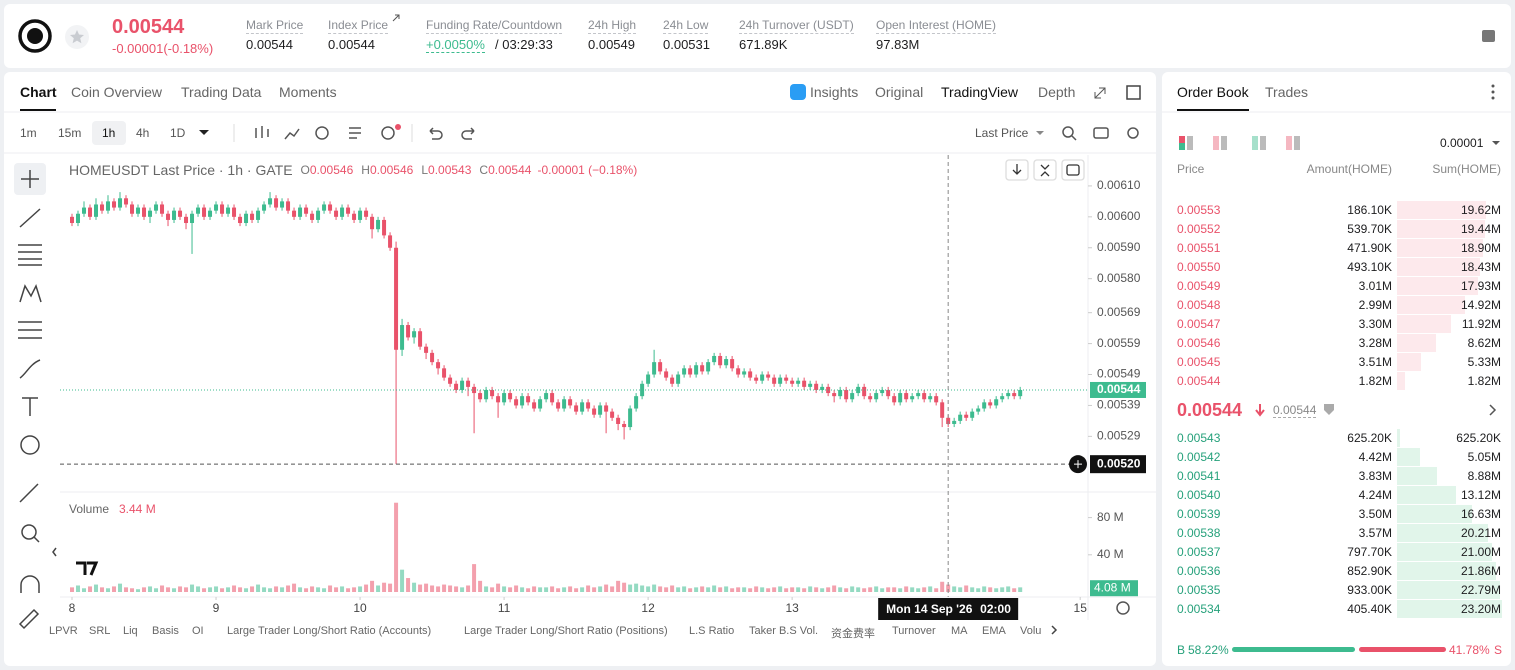 The image size is (1515, 670). What do you see at coordinates (165, 631) in the screenshot?
I see `indicator: Basis` at bounding box center [165, 631].